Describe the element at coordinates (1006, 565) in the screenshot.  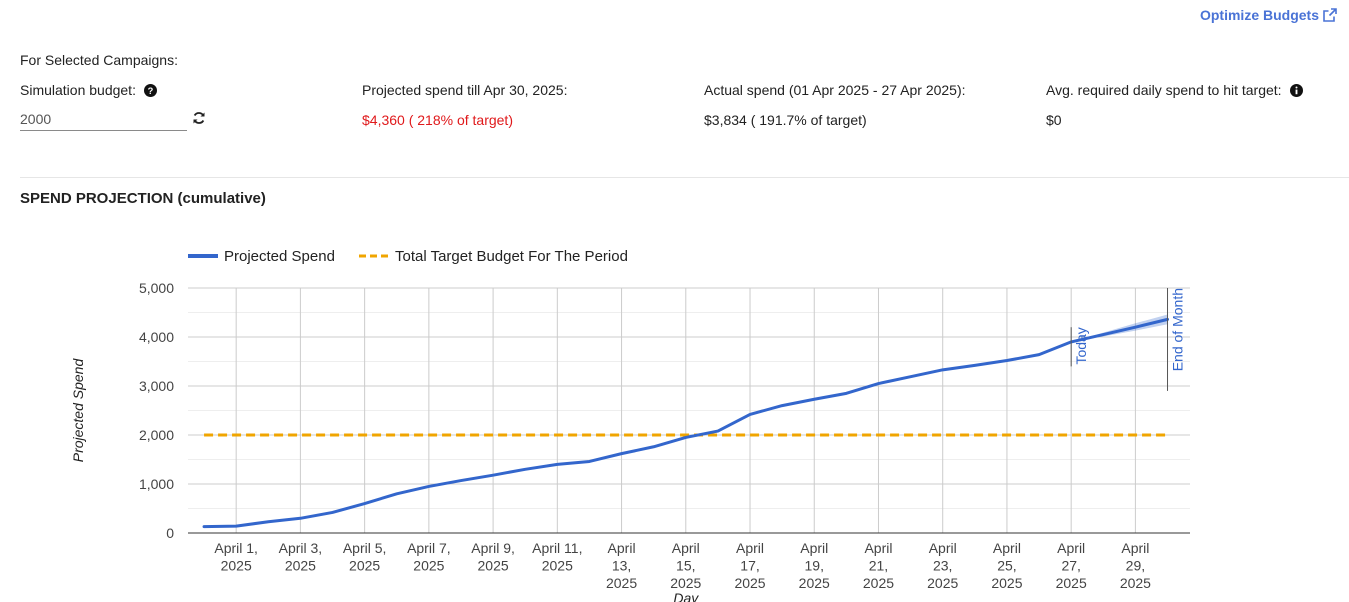
I see `x-tick-label: April 25, 2025` at that location.